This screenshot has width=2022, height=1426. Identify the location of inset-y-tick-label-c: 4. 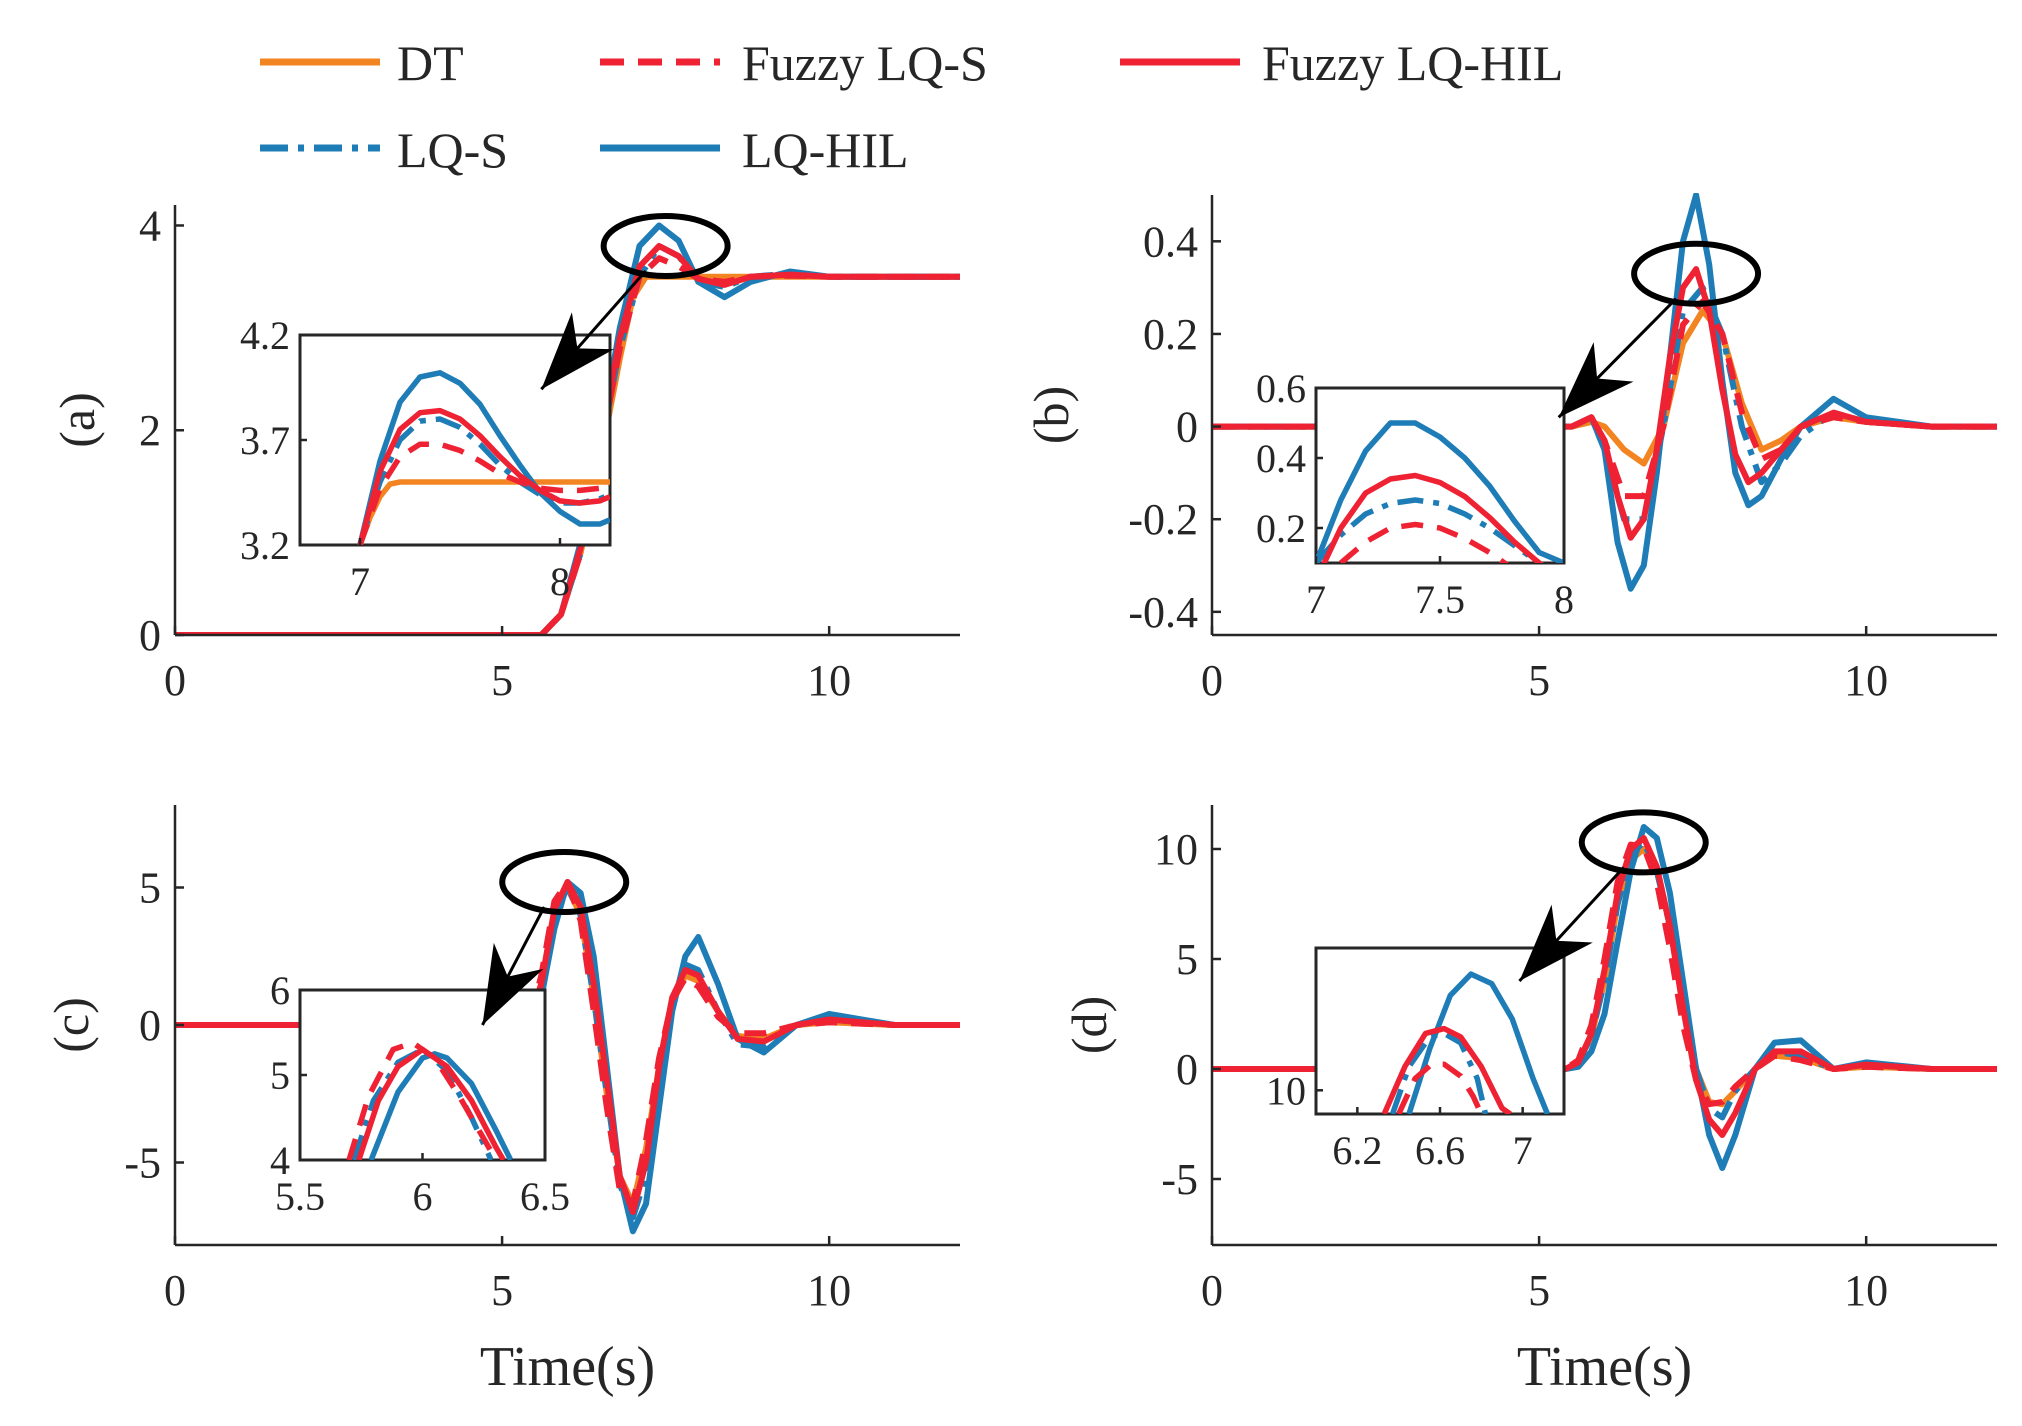
(280, 1160).